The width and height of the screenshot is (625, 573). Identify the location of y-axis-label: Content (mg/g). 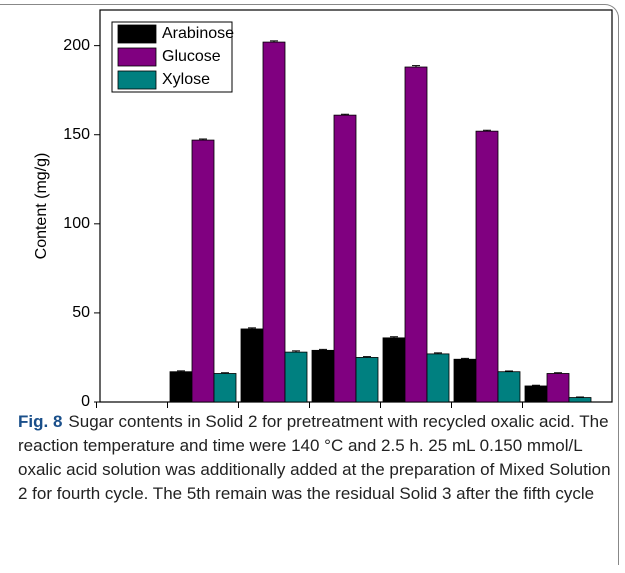
(41, 206).